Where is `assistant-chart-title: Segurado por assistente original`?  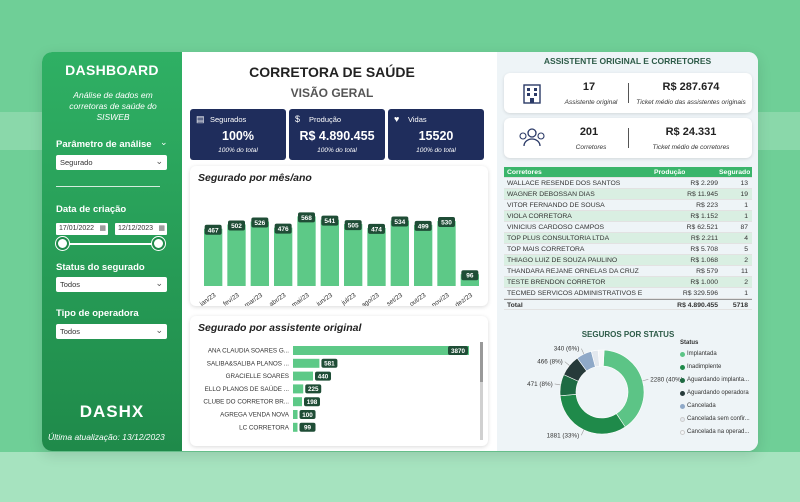 assistant-chart-title: Segurado por assistente original is located at coordinates (280, 328).